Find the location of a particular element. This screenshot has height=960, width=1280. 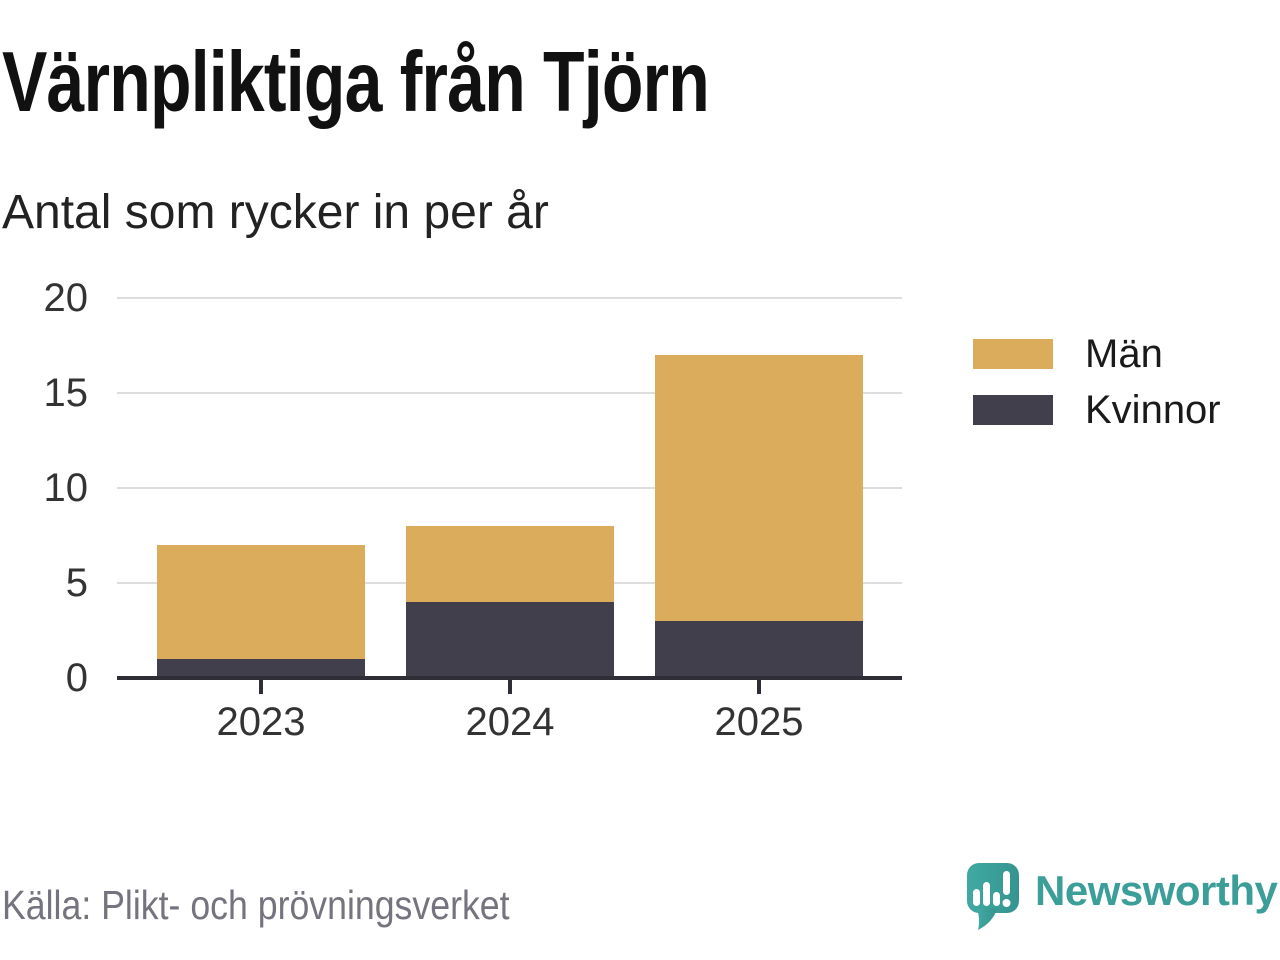

brand-logo: Newsworthy is located at coordinates (1119, 897).